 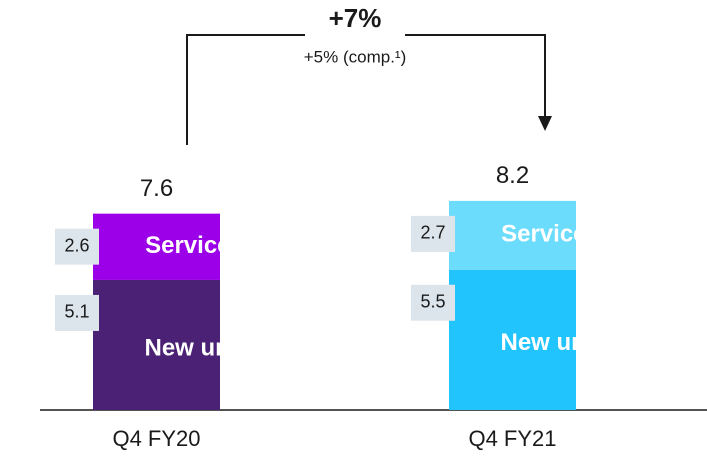 I want to click on growth-sublabel: +5% (comp.¹), so click(x=355, y=56).